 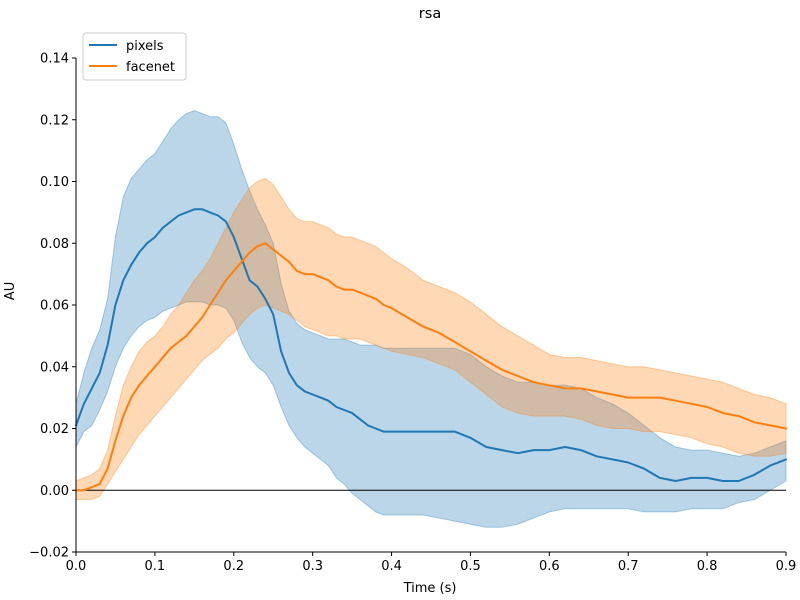 What do you see at coordinates (76, 566) in the screenshot?
I see `x-tick-label: 0.0` at bounding box center [76, 566].